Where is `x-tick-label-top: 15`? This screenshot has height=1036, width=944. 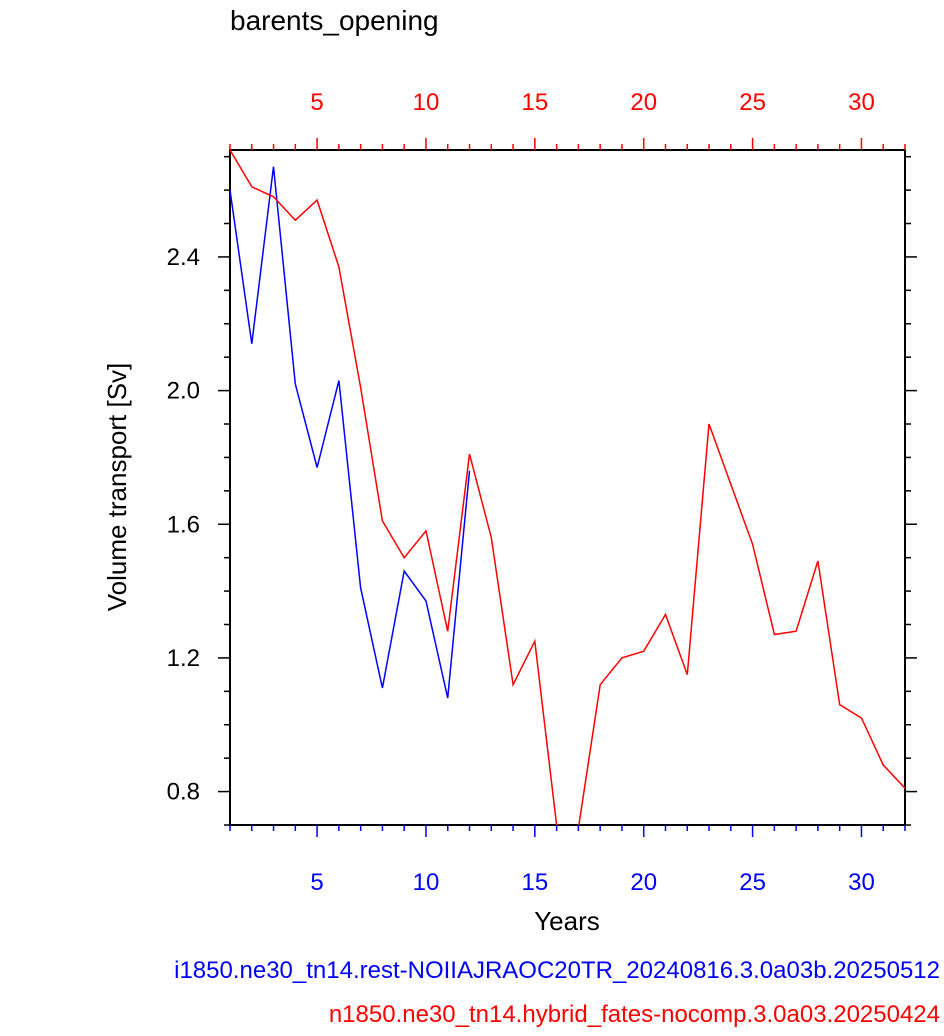
x-tick-label-top: 15 is located at coordinates (534, 102).